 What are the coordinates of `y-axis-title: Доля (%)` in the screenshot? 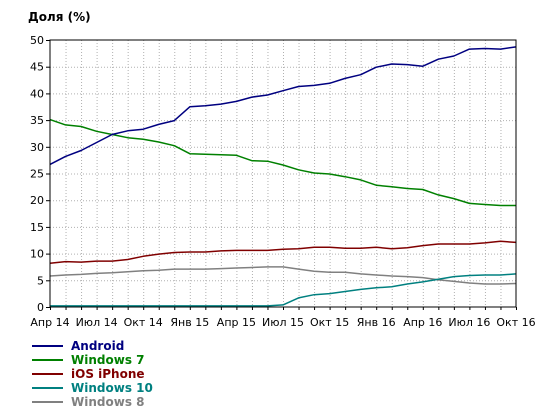 It's located at (59, 17).